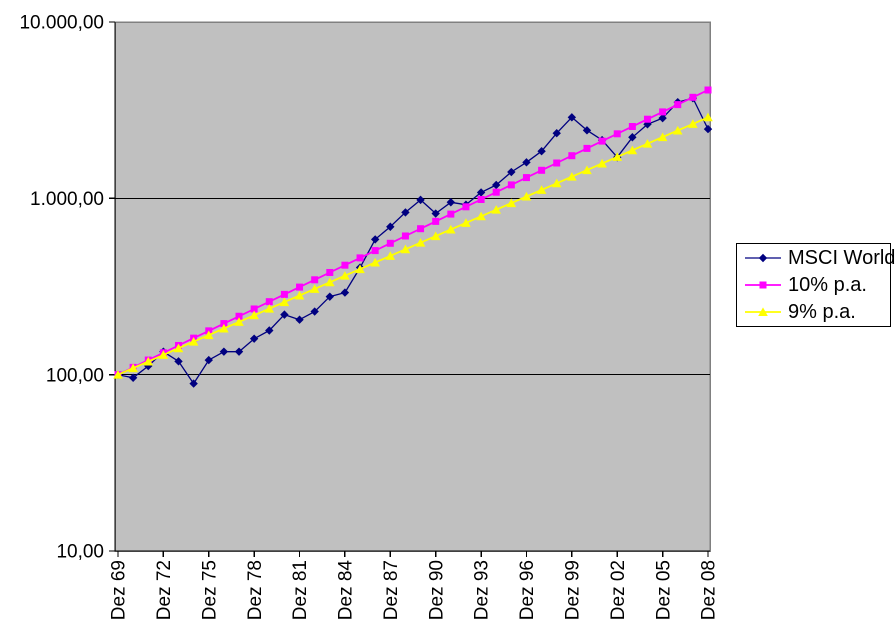 This screenshot has width=895, height=639. Describe the element at coordinates (75, 375) in the screenshot. I see `y-tick-label: 100,00` at that location.